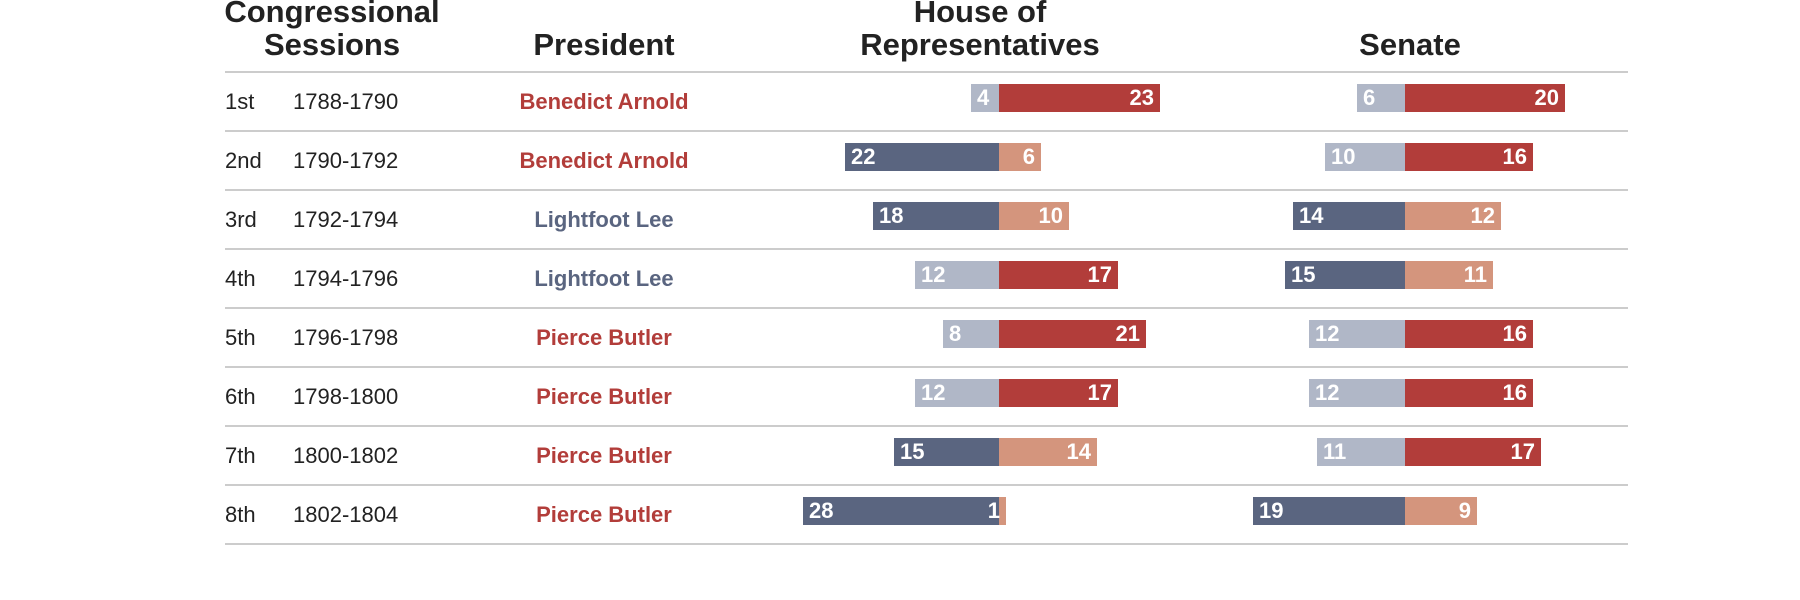 The image size is (1800, 600). Describe the element at coordinates (1343, 156) in the screenshot. I see `senate-value-left: 10` at that location.